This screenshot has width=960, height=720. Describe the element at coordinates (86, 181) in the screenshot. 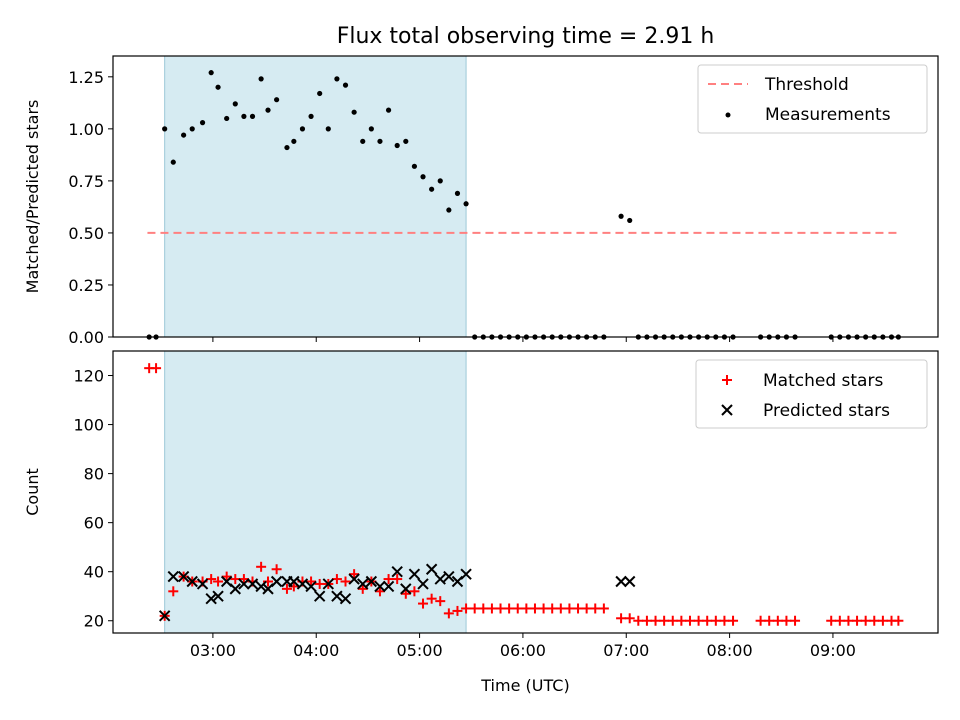

I see `y-tick-label: 0.75` at that location.